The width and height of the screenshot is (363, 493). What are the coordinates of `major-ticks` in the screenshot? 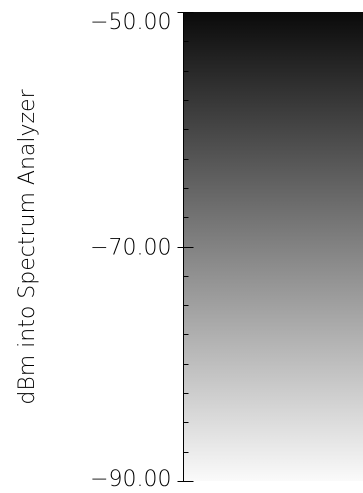 It's located at (185, 247).